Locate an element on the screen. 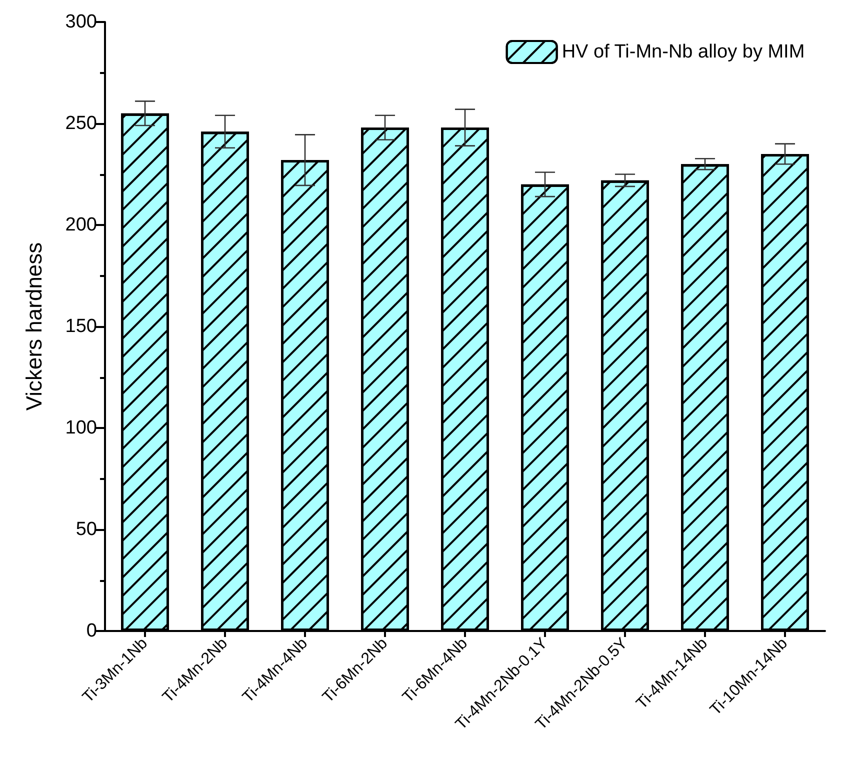 This screenshot has height=765, width=845. y-tick-label: 50 is located at coordinates (86, 529).